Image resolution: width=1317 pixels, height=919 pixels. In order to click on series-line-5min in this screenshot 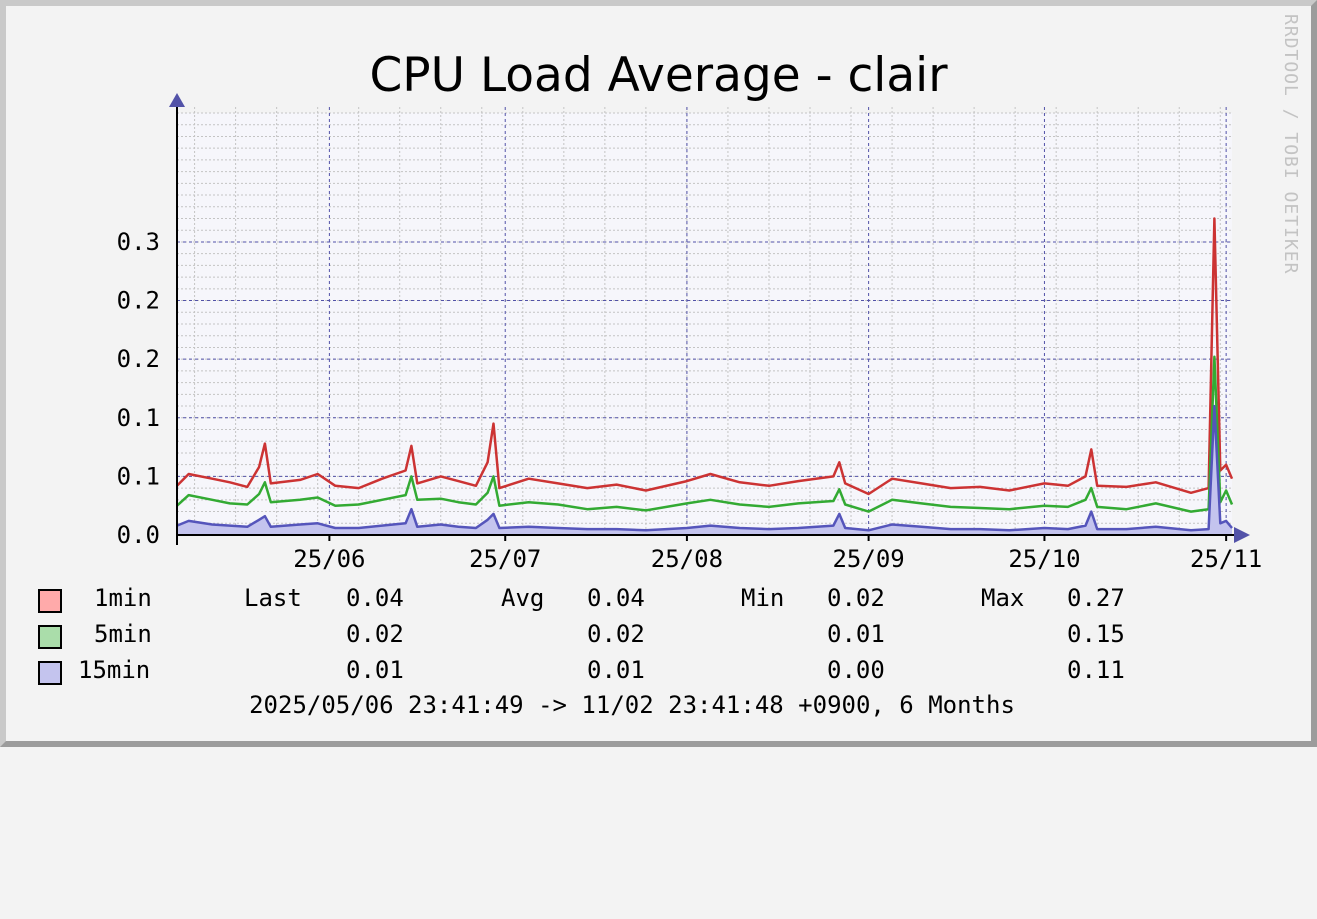, I will do `click(705, 434)`.